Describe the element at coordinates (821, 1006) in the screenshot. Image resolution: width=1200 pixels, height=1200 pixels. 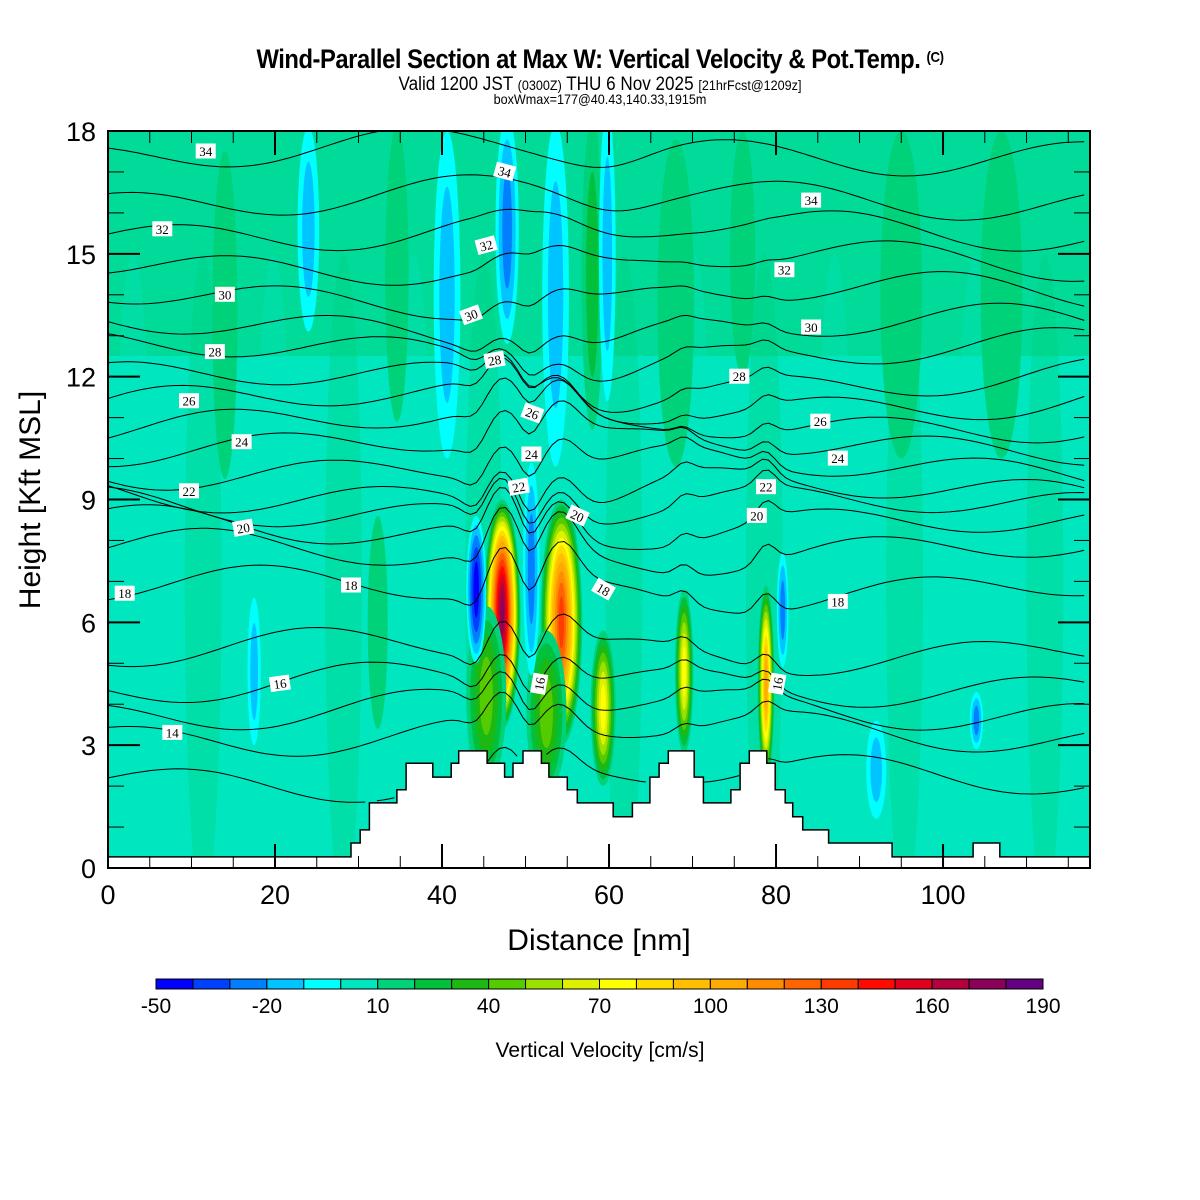
I see `colorbar-tick-label: 130` at that location.